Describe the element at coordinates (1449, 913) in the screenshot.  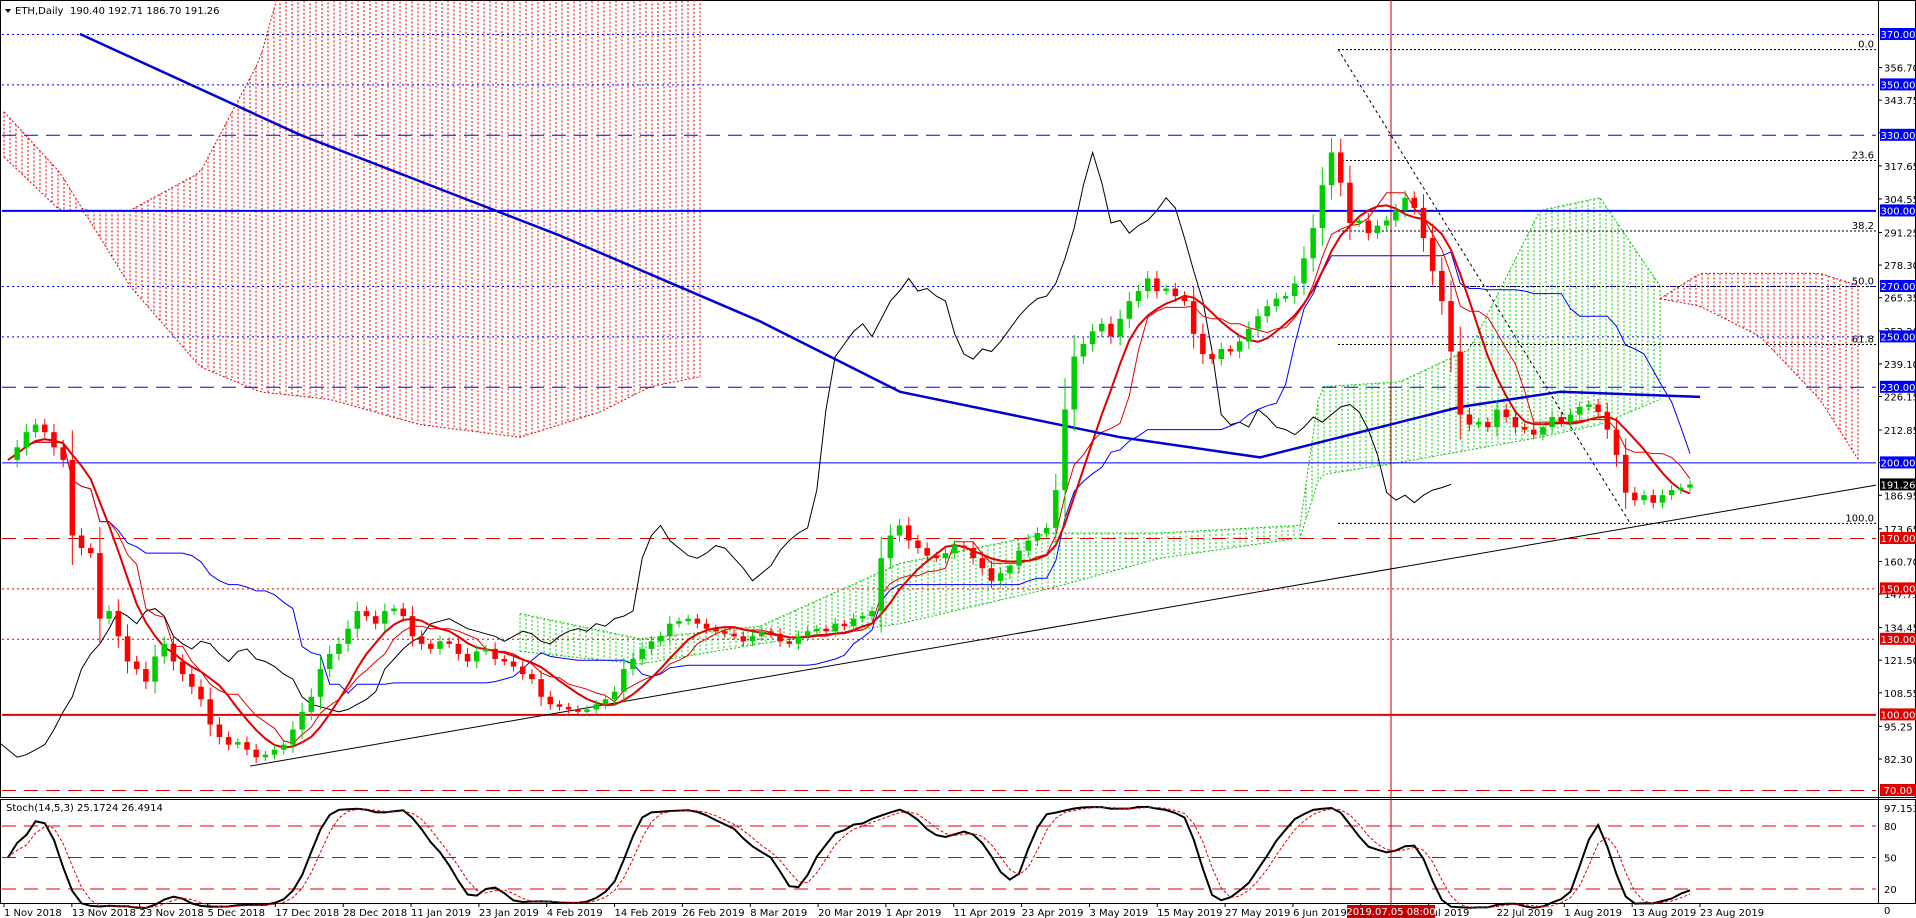
I see `time-axis-label: Jul 2019` at that location.